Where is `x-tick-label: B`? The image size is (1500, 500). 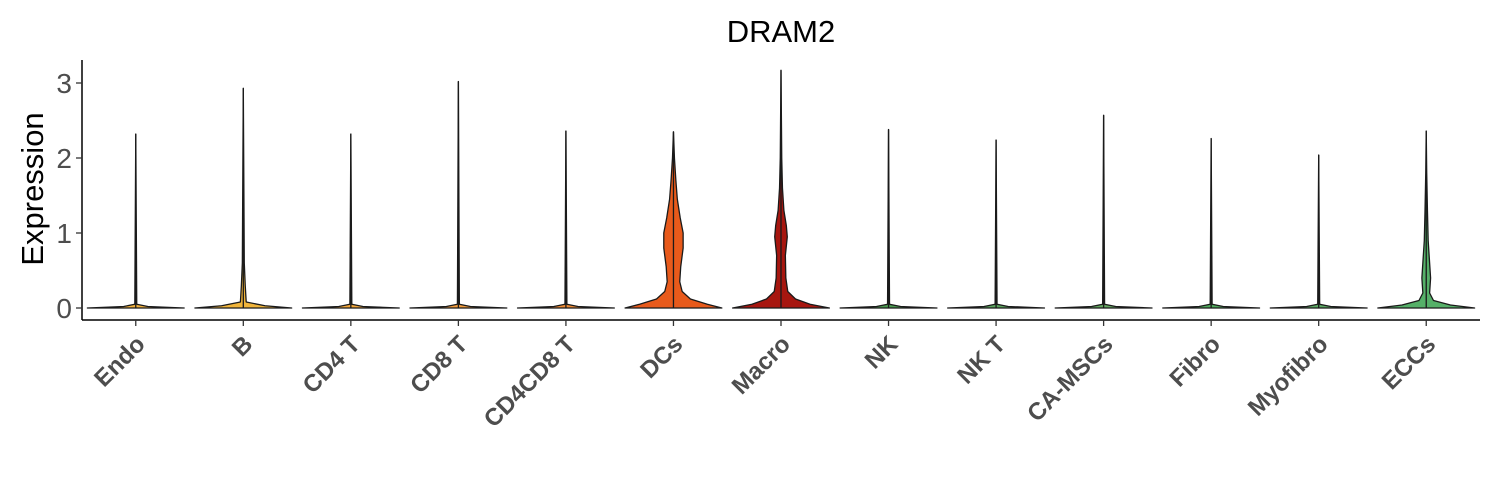
x-tick-label: B is located at coordinates (242, 346).